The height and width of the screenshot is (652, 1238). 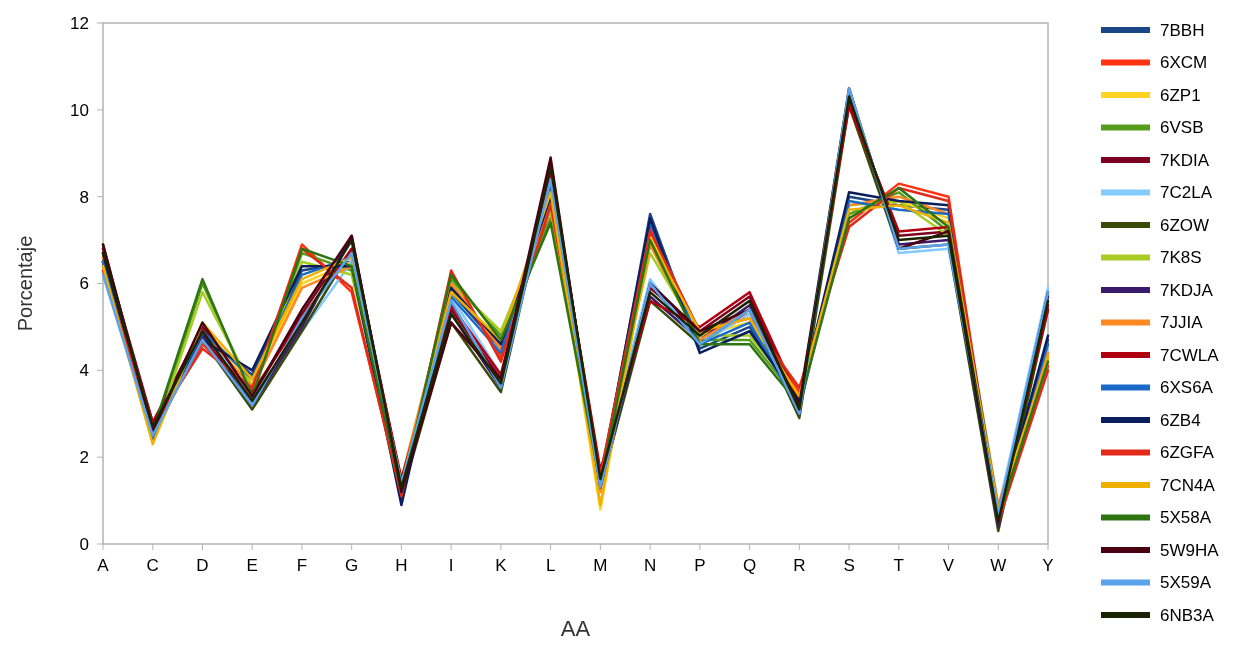 What do you see at coordinates (103, 565) in the screenshot?
I see `x-tick-label: A` at bounding box center [103, 565].